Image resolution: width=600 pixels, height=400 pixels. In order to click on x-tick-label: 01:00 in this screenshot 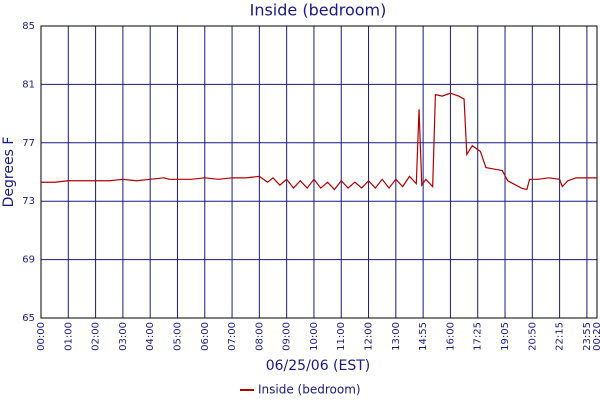, I will do `click(68, 336)`.